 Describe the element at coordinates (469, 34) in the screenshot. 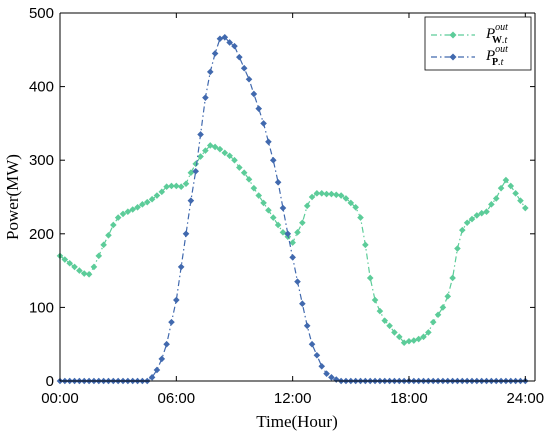

I see `legend-entry-wind: Pout W.t` at that location.